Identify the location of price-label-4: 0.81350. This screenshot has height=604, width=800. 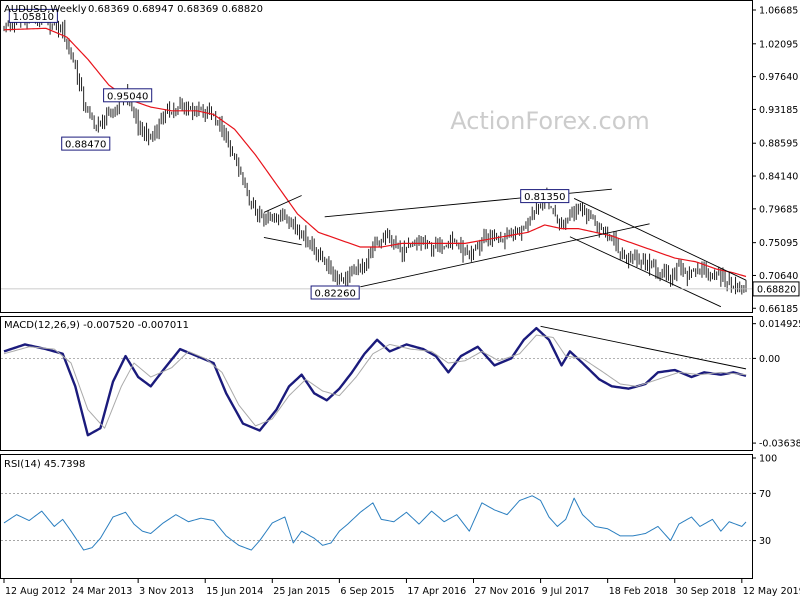
(544, 197).